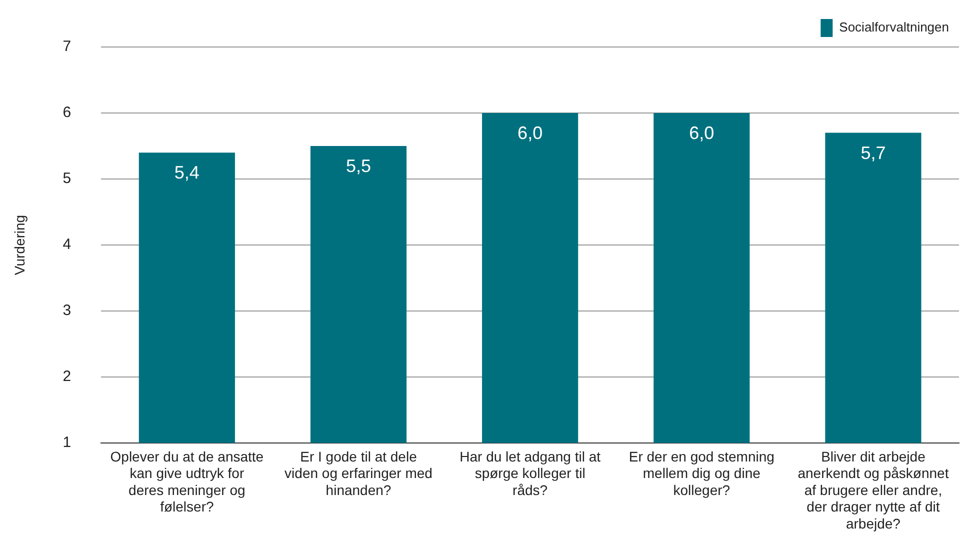 Image resolution: width=971 pixels, height=547 pixels. I want to click on y-tick-label: 6, so click(67, 113).